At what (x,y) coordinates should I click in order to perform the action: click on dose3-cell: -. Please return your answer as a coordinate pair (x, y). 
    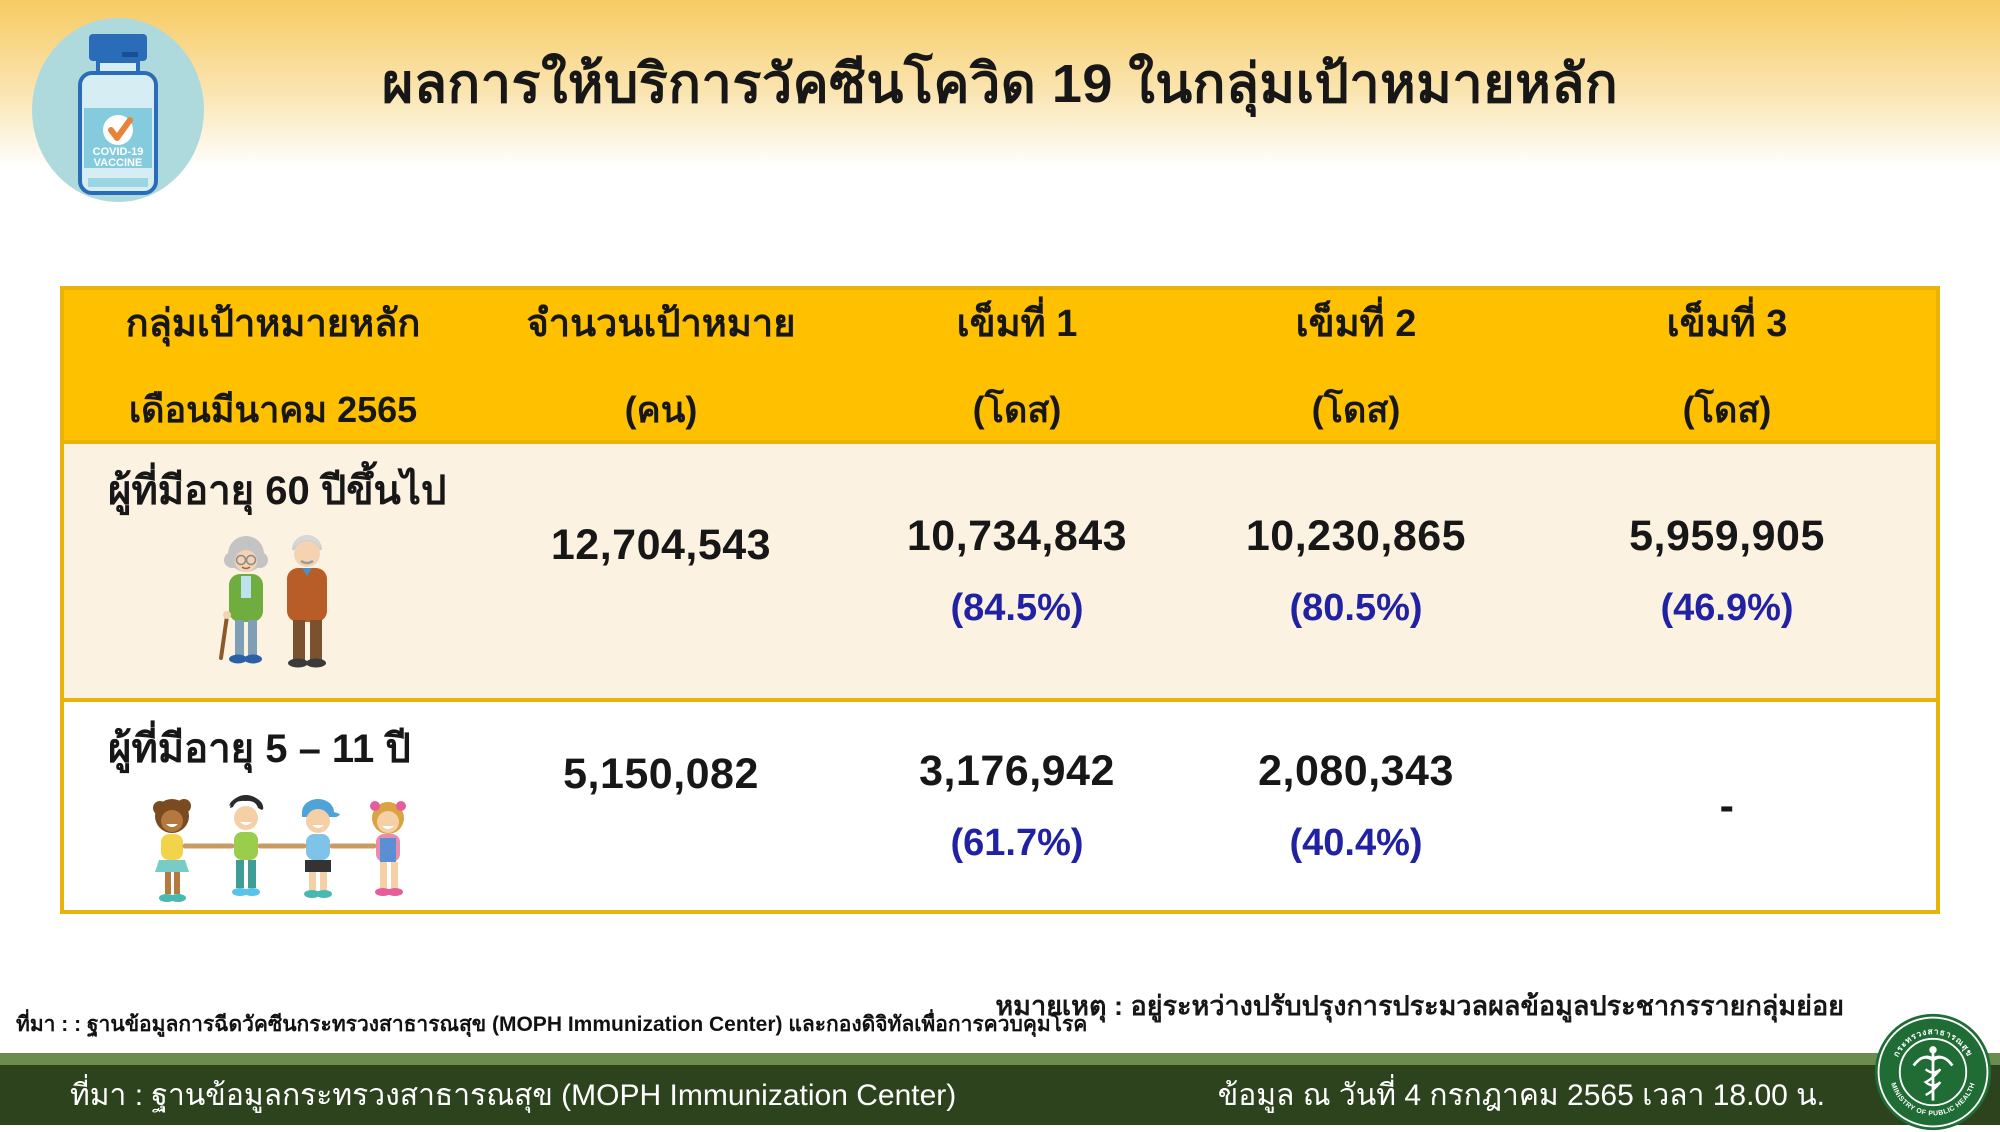
    Looking at the image, I should click on (1727, 806).